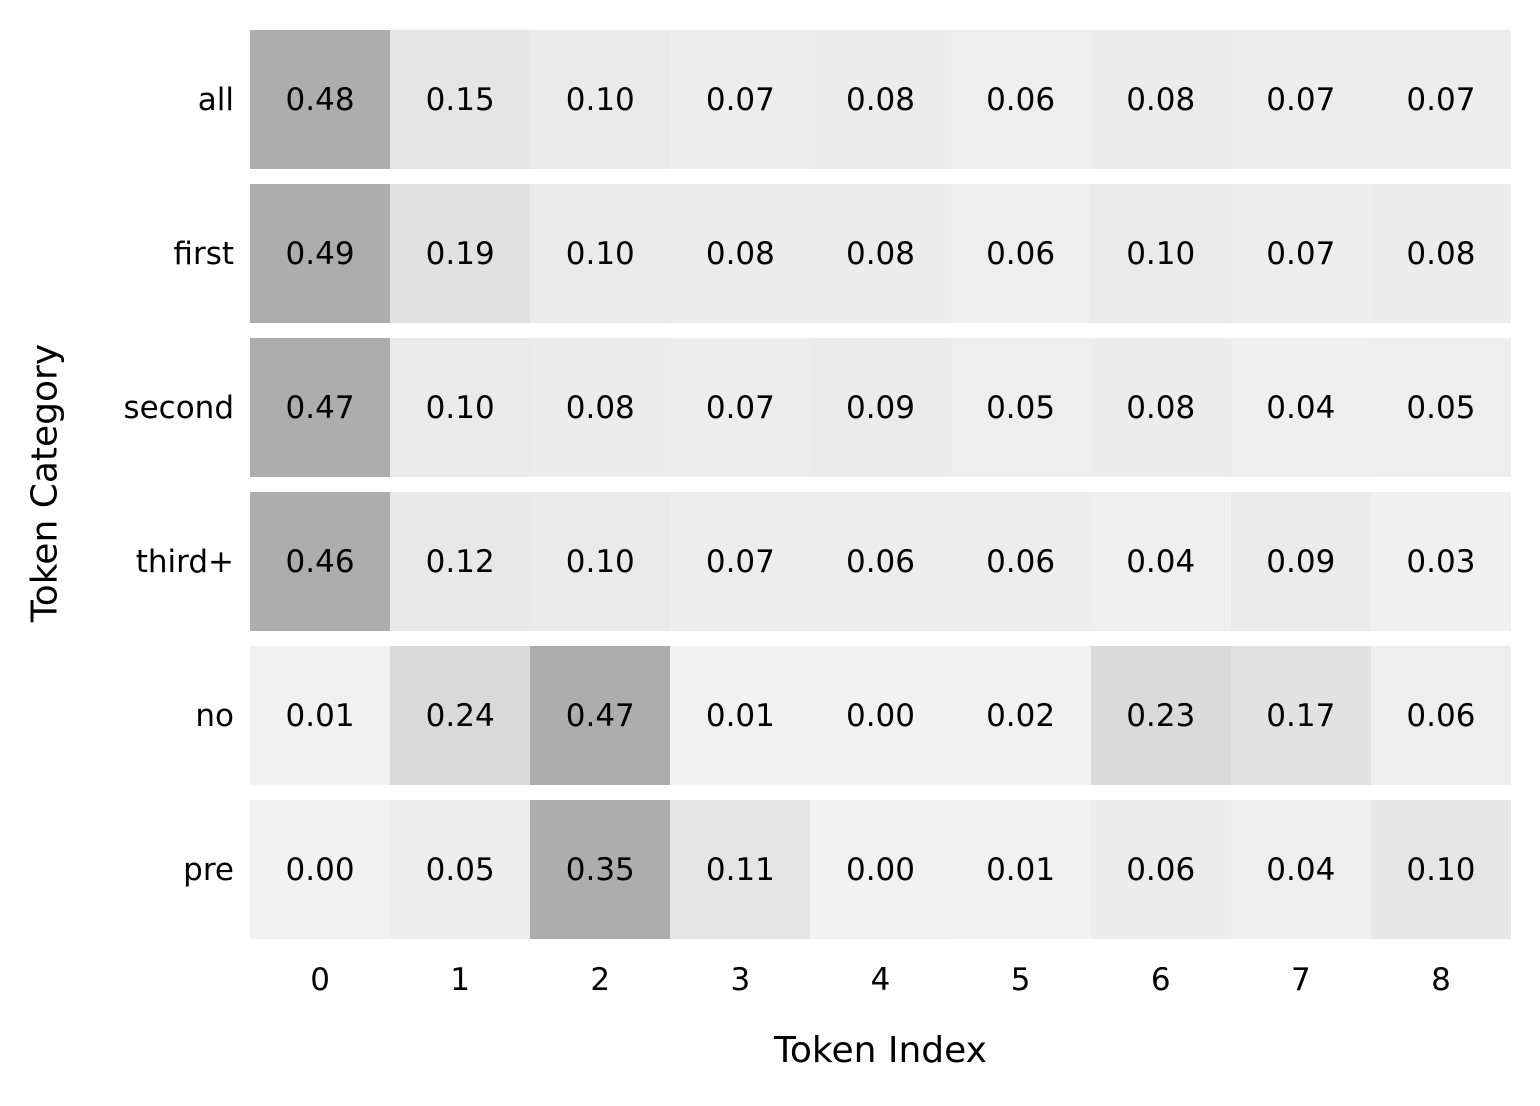  I want to click on x-tick-label: 2, so click(600, 980).